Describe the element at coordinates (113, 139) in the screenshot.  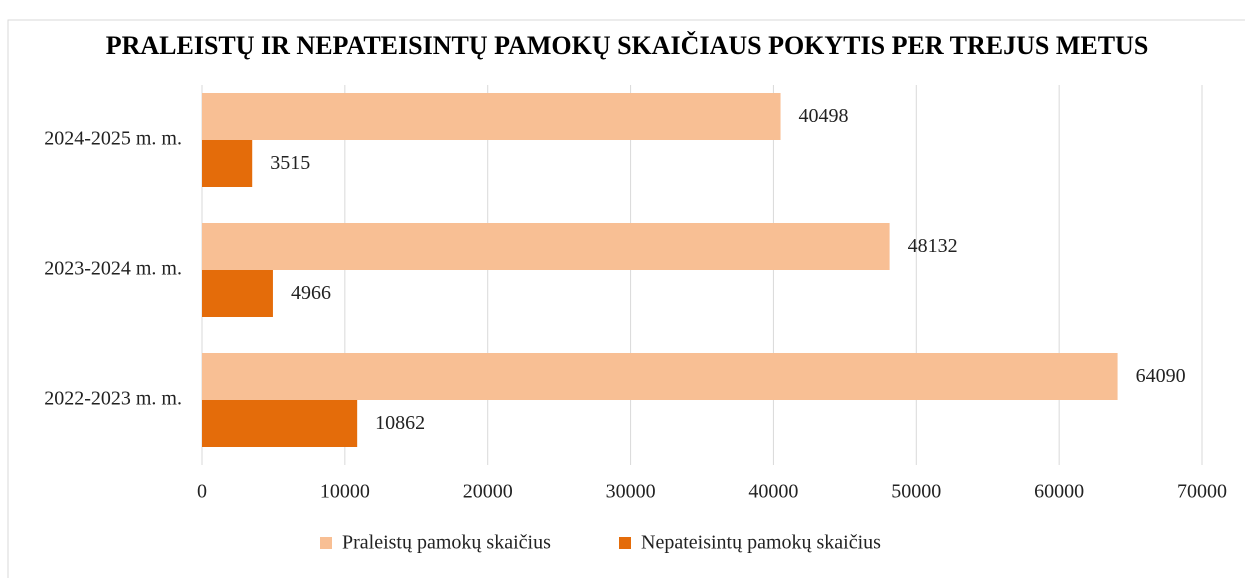
I see `y-tick-label: 2024-2025 m. m.` at that location.